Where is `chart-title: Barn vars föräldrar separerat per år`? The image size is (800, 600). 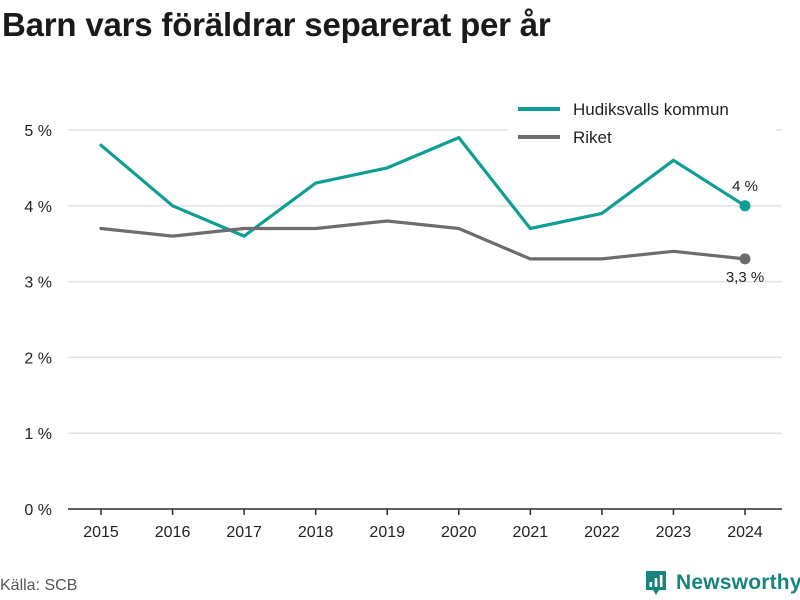 chart-title: Barn vars föräldrar separerat per år is located at coordinates (276, 24).